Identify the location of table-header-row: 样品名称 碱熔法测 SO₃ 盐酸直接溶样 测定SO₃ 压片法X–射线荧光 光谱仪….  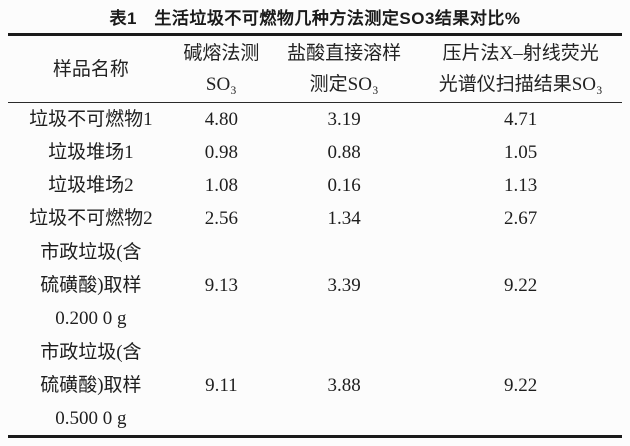
(315, 69).